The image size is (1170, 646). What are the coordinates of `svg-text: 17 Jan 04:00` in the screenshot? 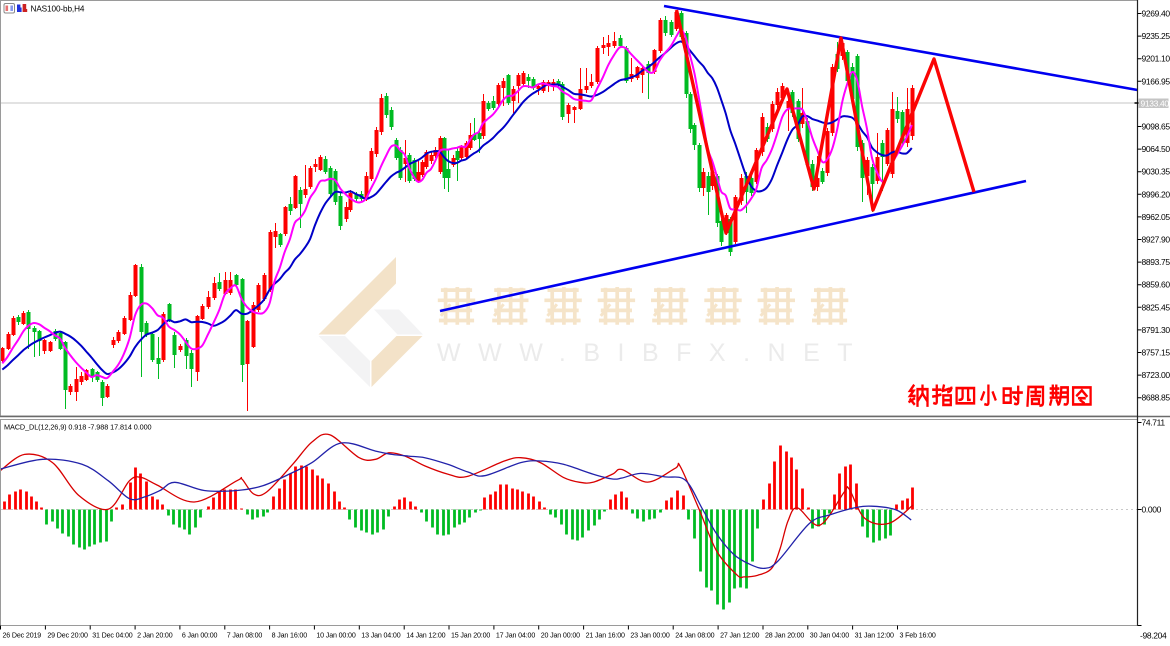 It's located at (515, 636).